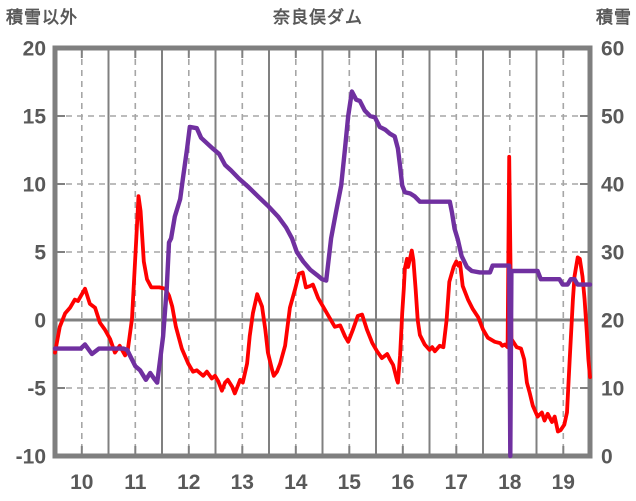 The width and height of the screenshot is (636, 501). I want to click on x-axis-tick-label: 14, so click(296, 482).